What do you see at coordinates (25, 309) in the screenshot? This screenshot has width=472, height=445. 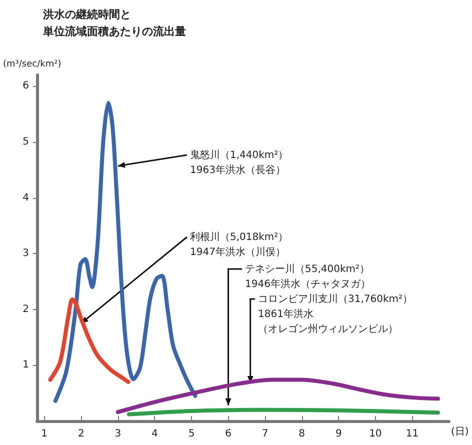 I see `y-tick-label: 2` at bounding box center [25, 309].